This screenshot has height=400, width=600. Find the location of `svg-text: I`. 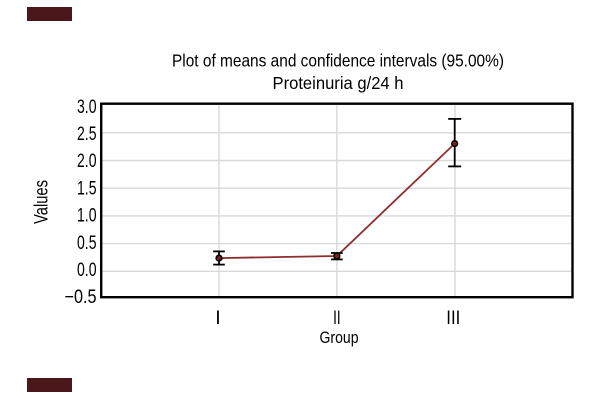

svg-text: I is located at coordinates (217, 318).